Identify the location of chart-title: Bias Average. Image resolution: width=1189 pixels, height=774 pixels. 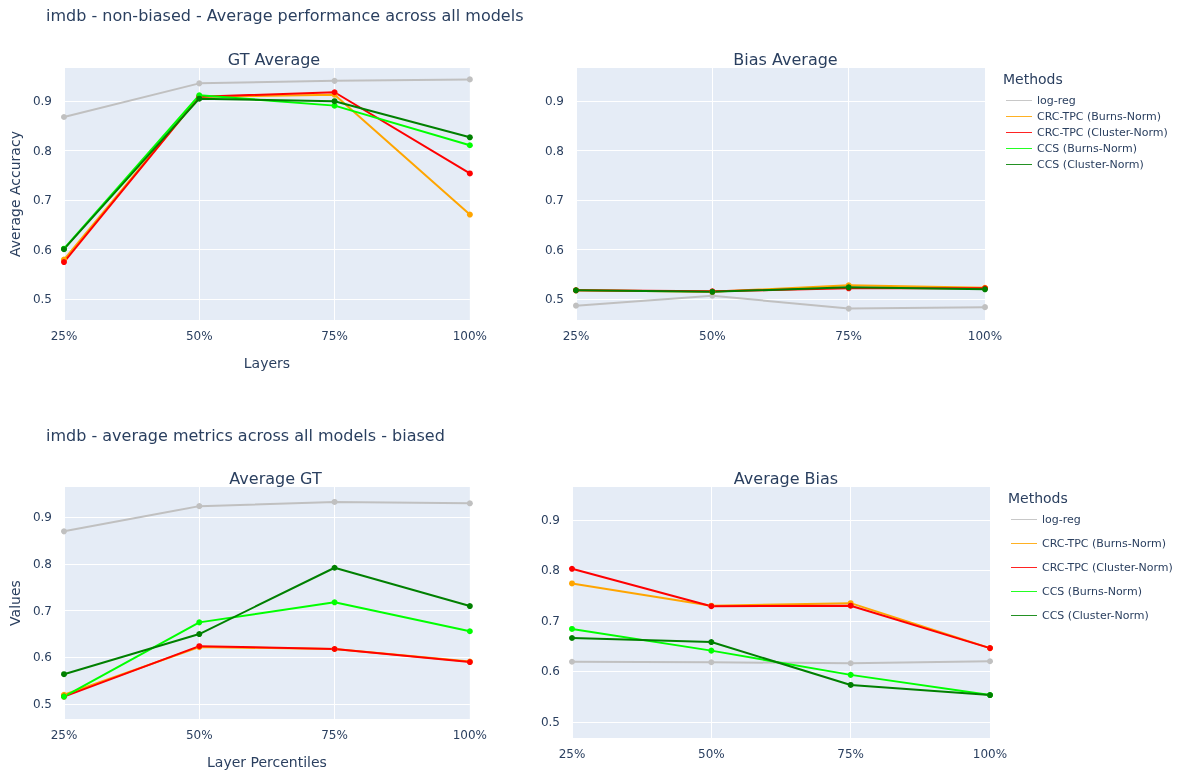
(785, 59).